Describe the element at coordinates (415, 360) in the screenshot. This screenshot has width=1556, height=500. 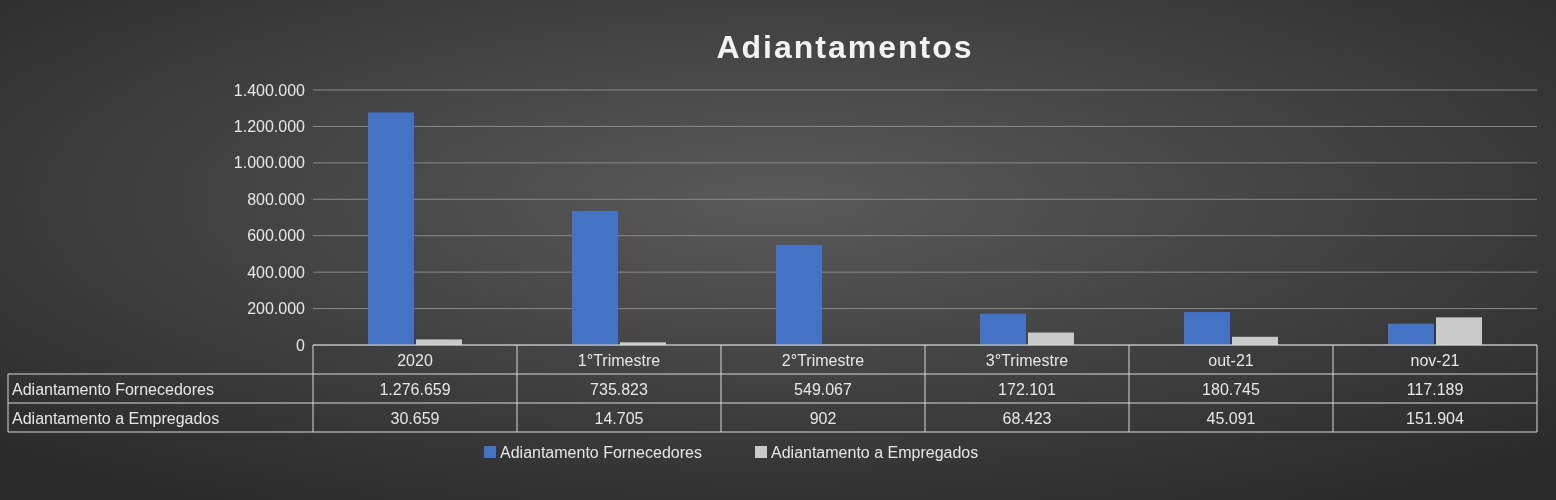
I see `x-tick-label: 2020` at that location.